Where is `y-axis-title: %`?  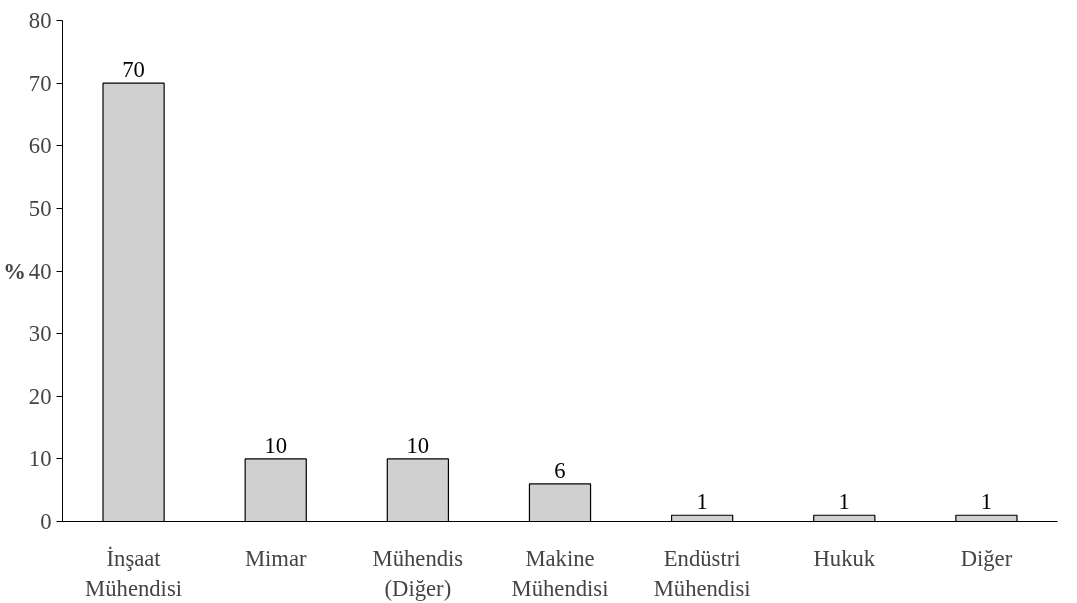
y-axis-title: % is located at coordinates (14, 271).